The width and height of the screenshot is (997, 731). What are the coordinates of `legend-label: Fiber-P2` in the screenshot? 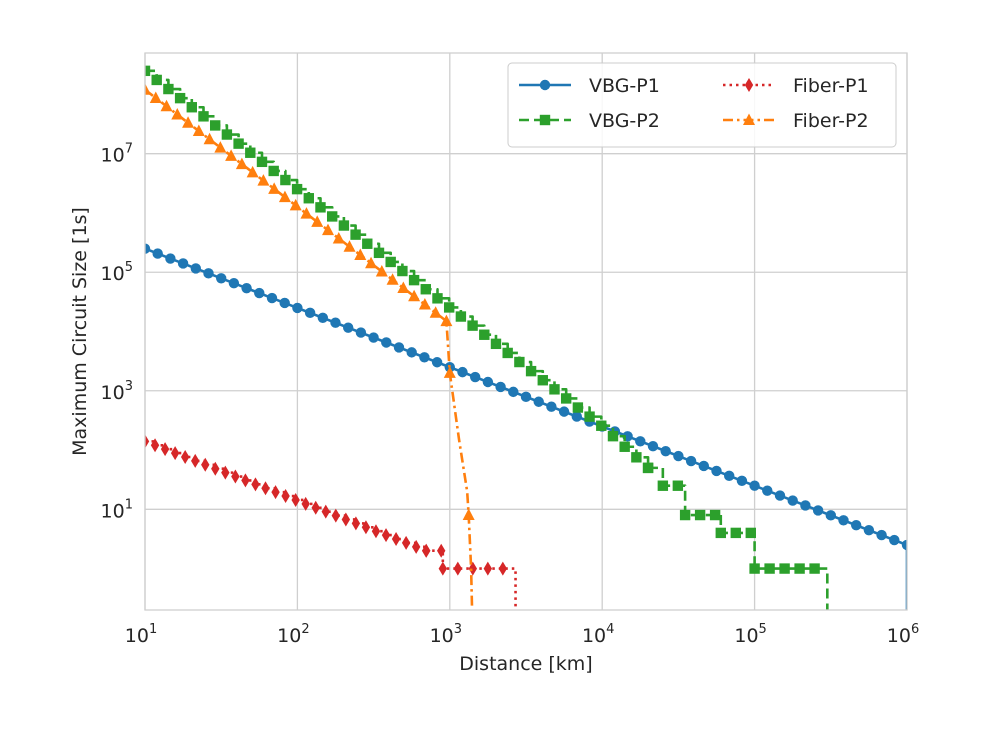 It's located at (831, 121).